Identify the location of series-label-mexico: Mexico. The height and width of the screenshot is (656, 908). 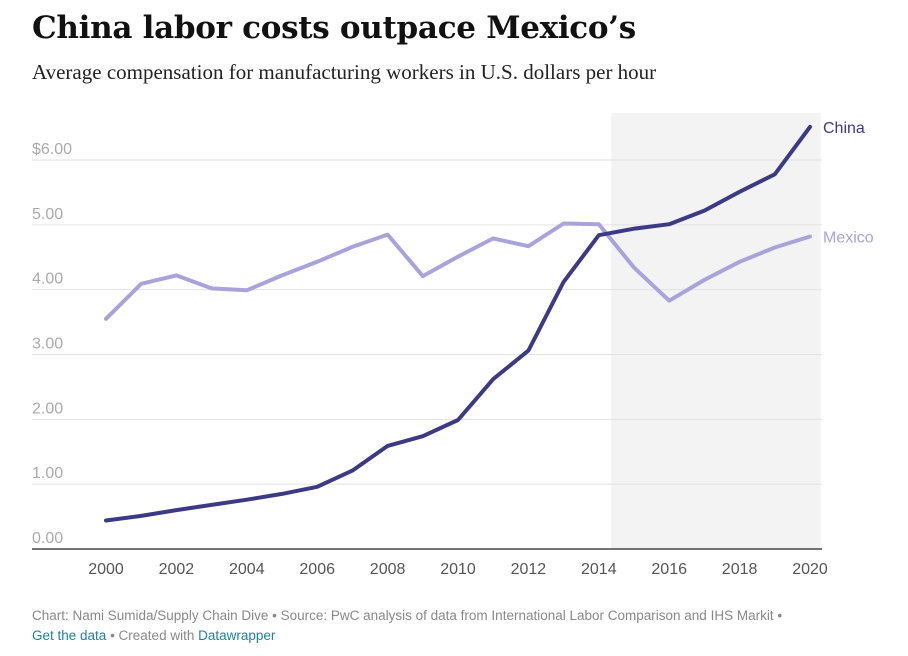
(848, 238).